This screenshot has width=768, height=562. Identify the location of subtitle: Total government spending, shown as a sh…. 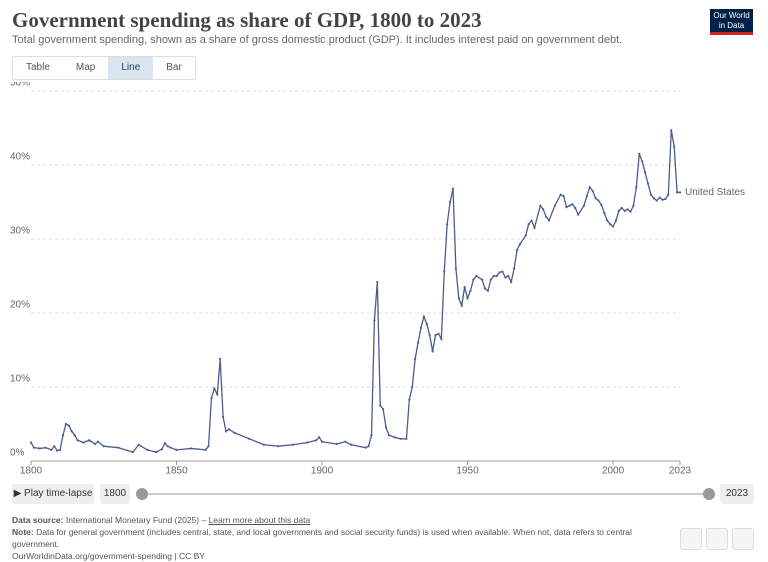
(317, 40).